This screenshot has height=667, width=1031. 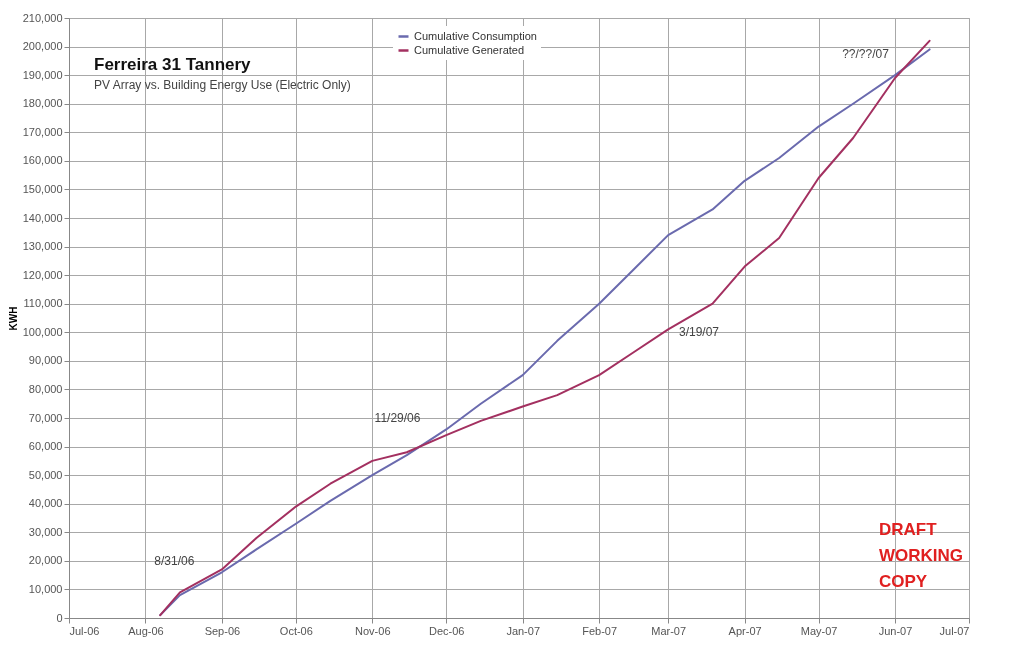 What do you see at coordinates (59, 617) in the screenshot?
I see `y-tick-label: 0` at bounding box center [59, 617].